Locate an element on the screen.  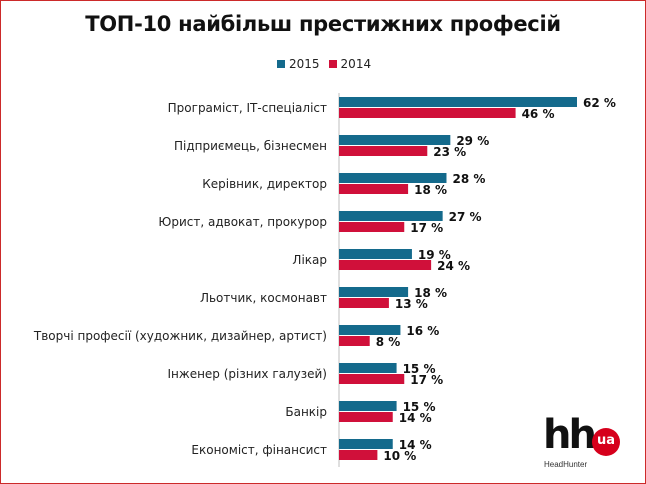
category-label: Банкір is located at coordinates (306, 412).